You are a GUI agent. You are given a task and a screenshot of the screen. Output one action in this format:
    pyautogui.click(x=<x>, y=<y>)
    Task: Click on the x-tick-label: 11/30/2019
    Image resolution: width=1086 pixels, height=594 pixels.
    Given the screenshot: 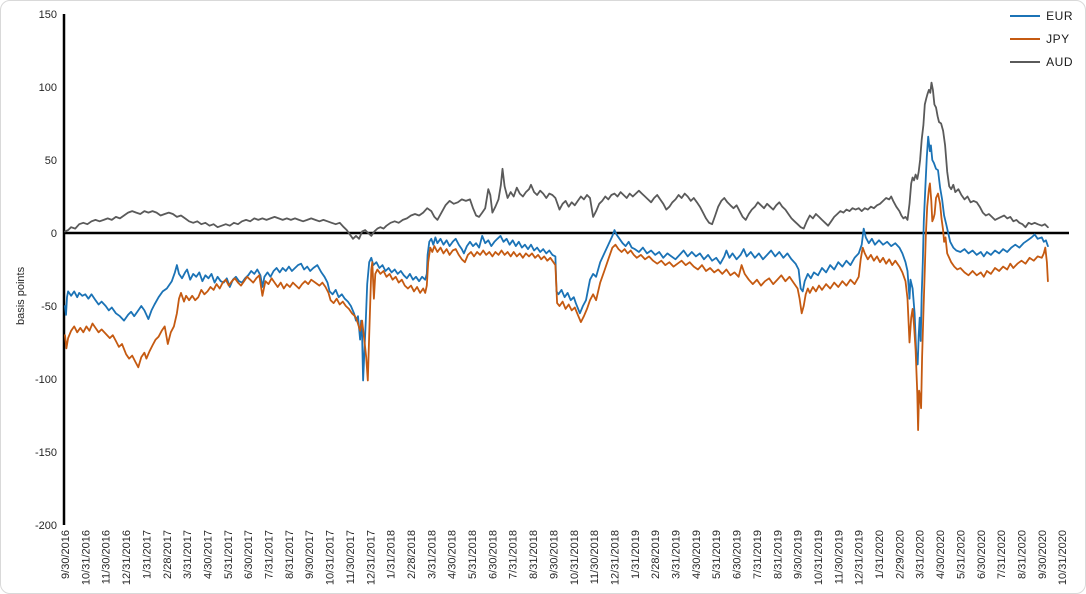 What is the action you would take?
    pyautogui.click(x=839, y=557)
    